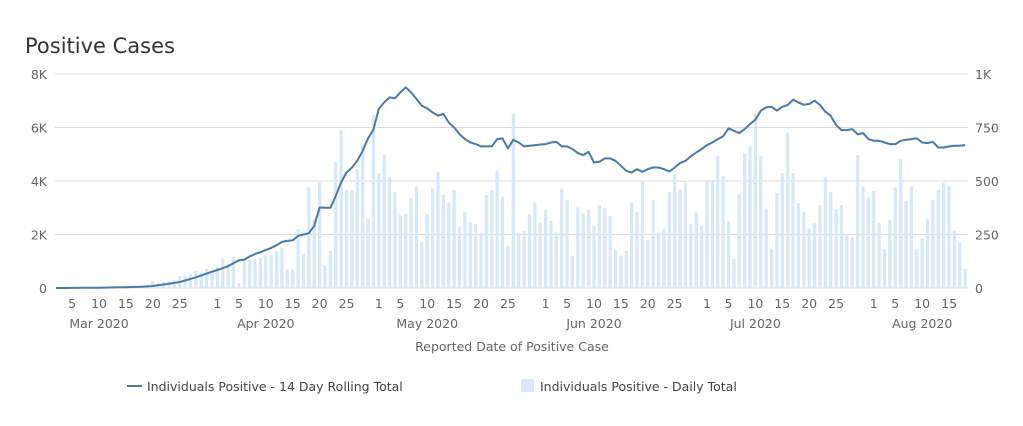 The image size is (1023, 426). What do you see at coordinates (239, 303) in the screenshot?
I see `x-tick-label: 5` at bounding box center [239, 303].